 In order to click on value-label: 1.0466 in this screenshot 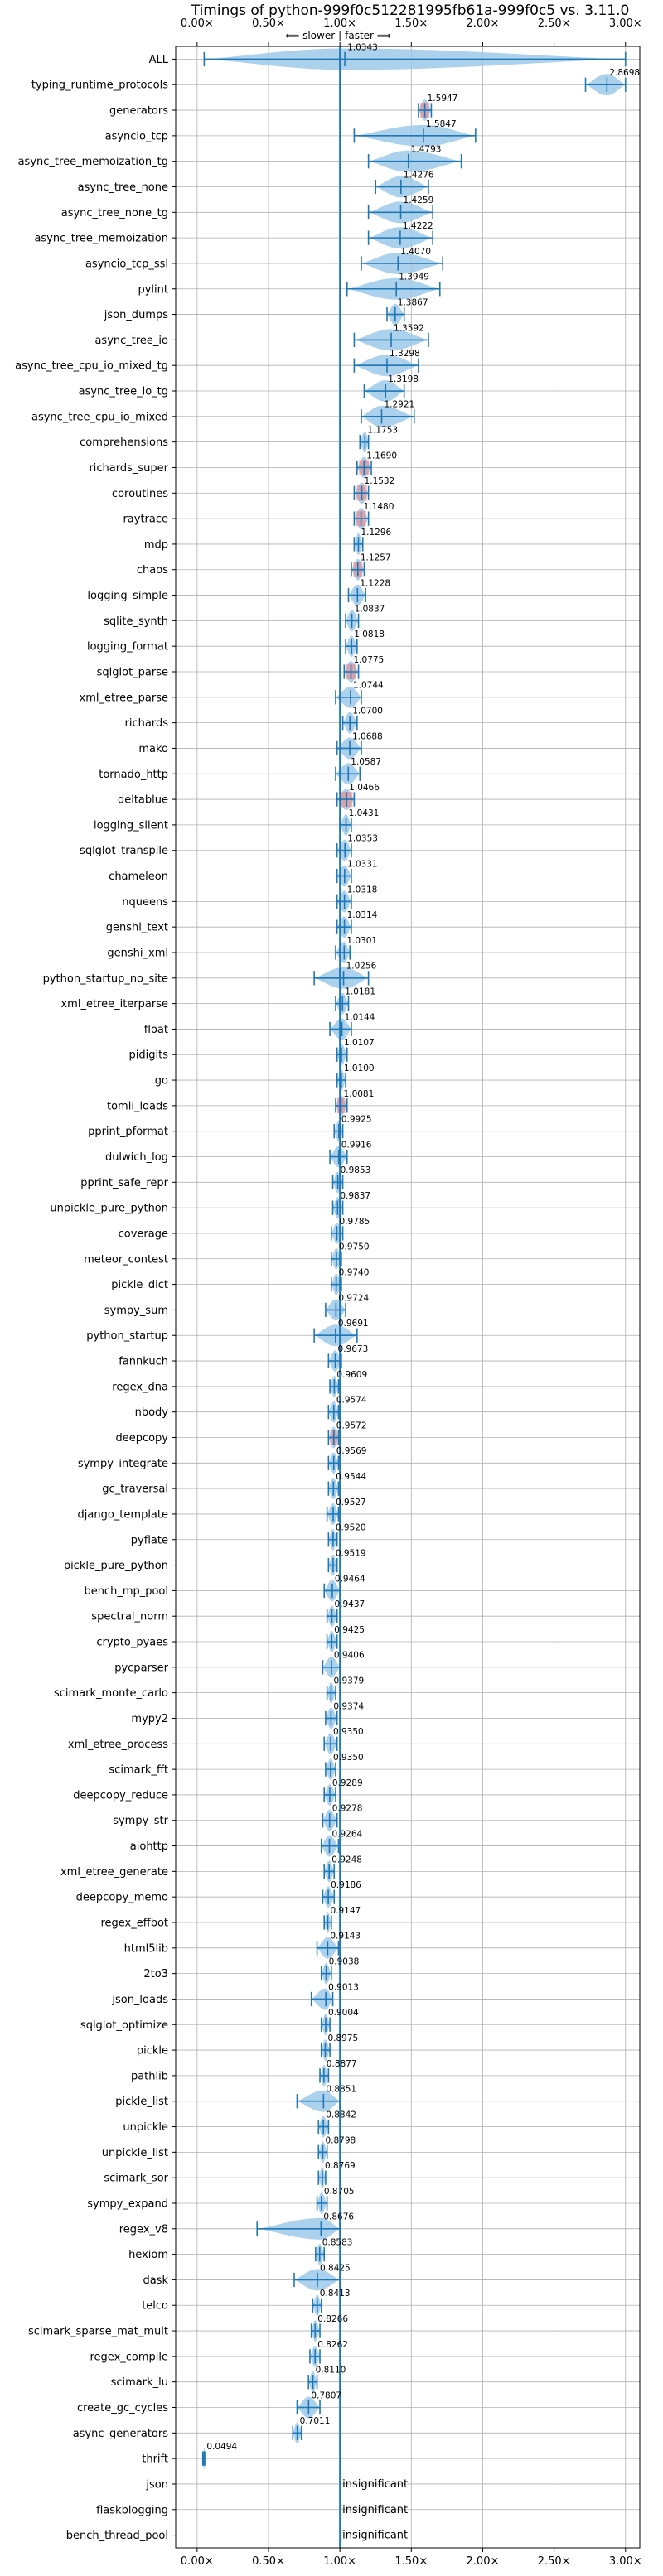, I will do `click(364, 788)`.